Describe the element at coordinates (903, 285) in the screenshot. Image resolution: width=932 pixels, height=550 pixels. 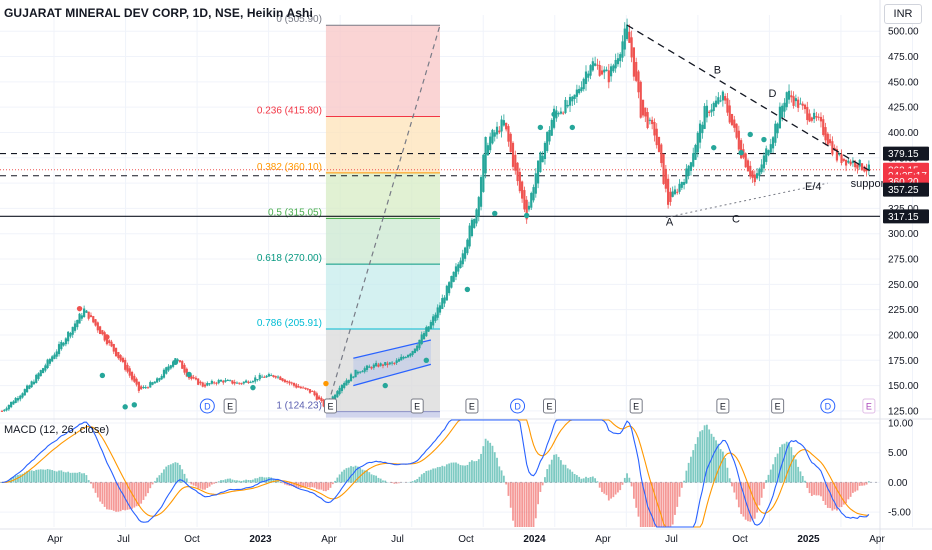
I see `price-tick-label: 250.00` at that location.